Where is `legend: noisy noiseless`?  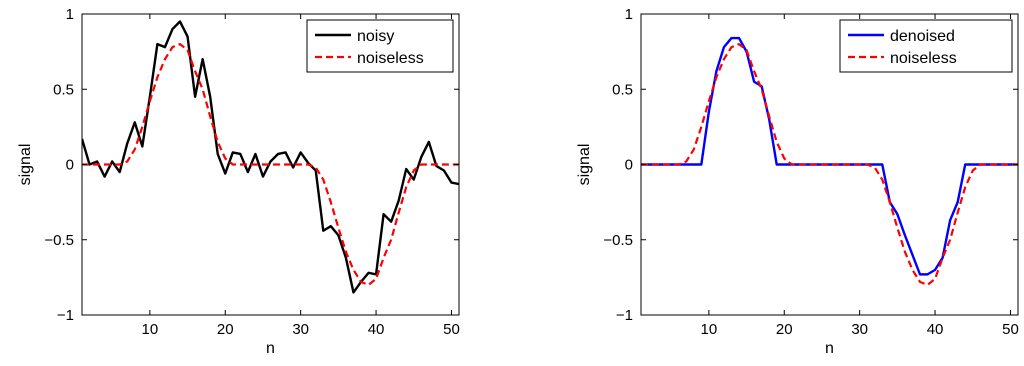
legend: noisy noiseless is located at coordinates (380, 46).